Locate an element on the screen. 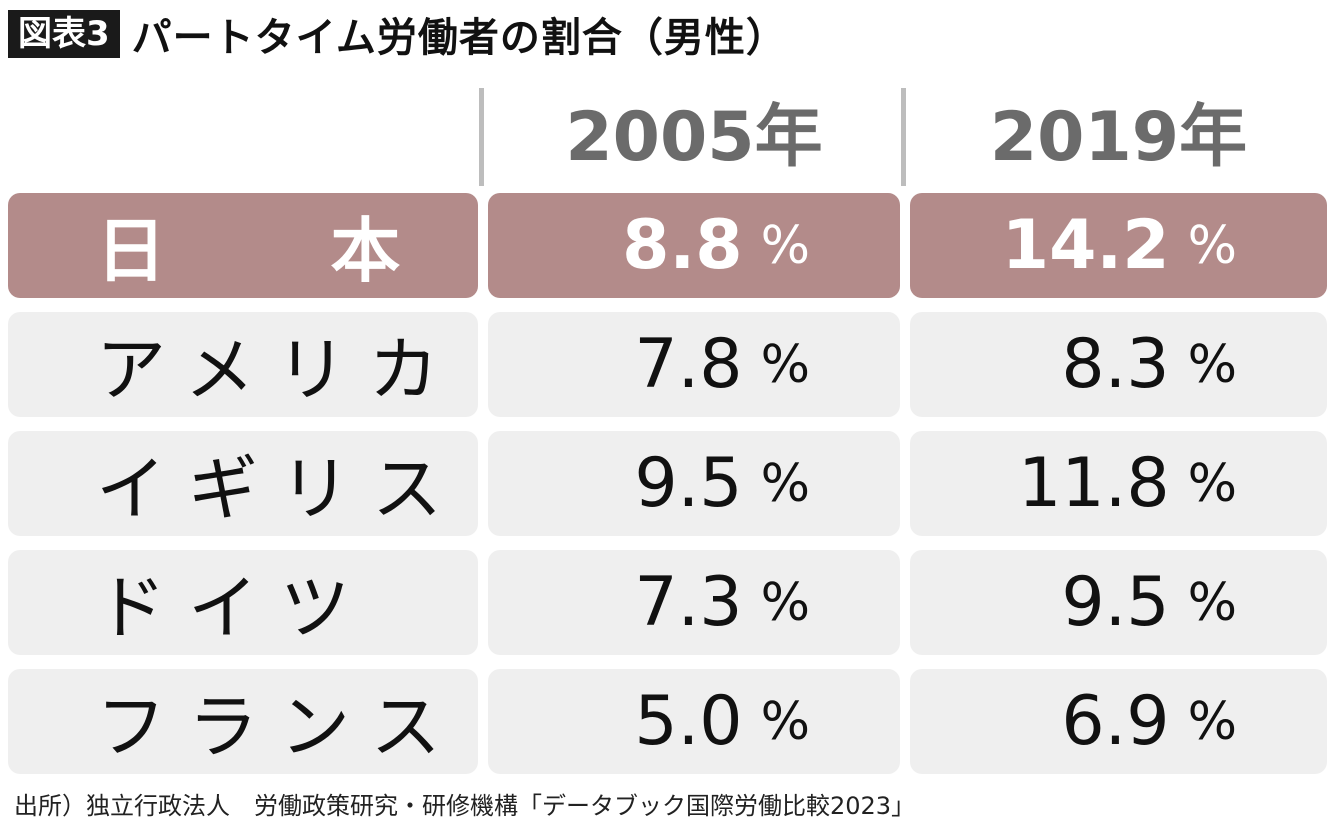 Image resolution: width=1340 pixels, height=827 pixels. source-note: 出所）独立行政法人 労働政策研究・研修機構「データブック国際労働比較2023」 is located at coordinates (465, 806).